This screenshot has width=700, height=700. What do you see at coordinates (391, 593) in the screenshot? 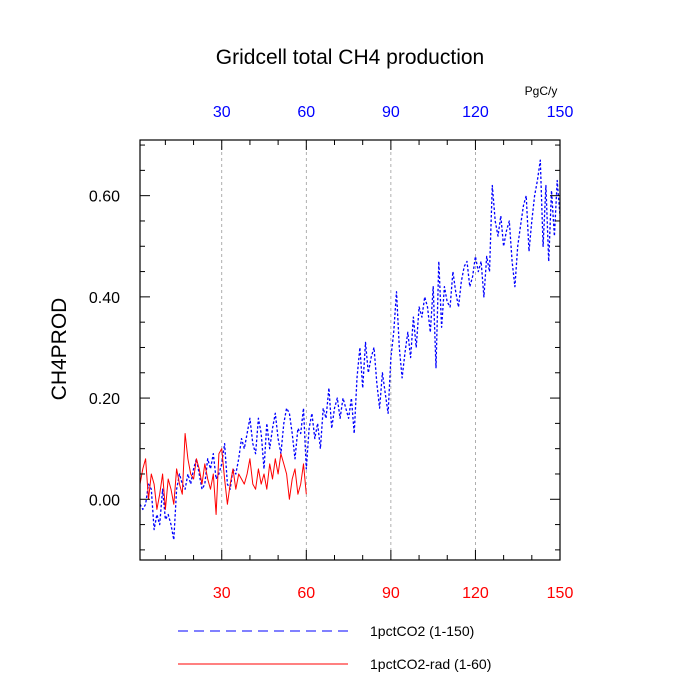
I see `x-tick-label-bottom-90: 90` at bounding box center [391, 593].